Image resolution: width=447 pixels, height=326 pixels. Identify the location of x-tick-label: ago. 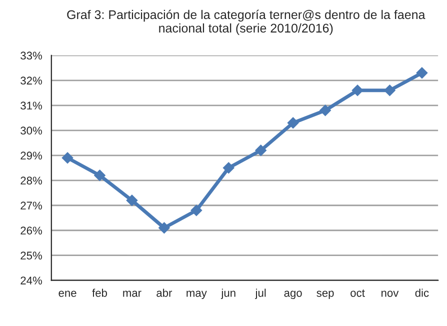
(293, 295).